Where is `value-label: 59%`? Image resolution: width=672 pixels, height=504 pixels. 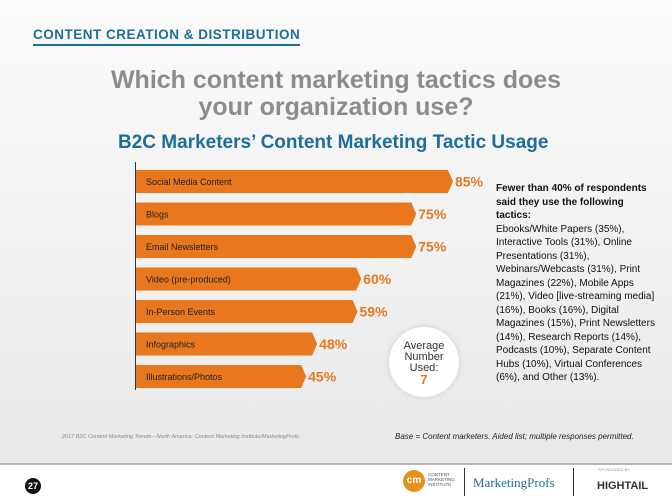
value-label: 59% is located at coordinates (374, 312).